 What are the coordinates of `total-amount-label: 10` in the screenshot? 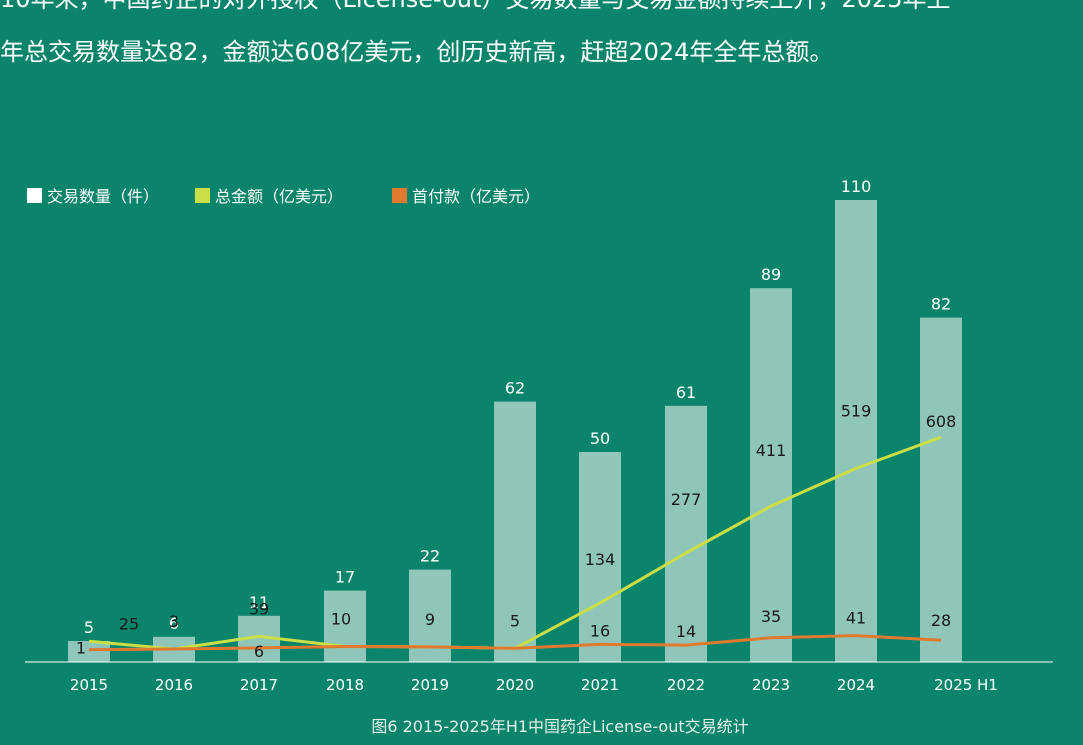 It's located at (341, 619).